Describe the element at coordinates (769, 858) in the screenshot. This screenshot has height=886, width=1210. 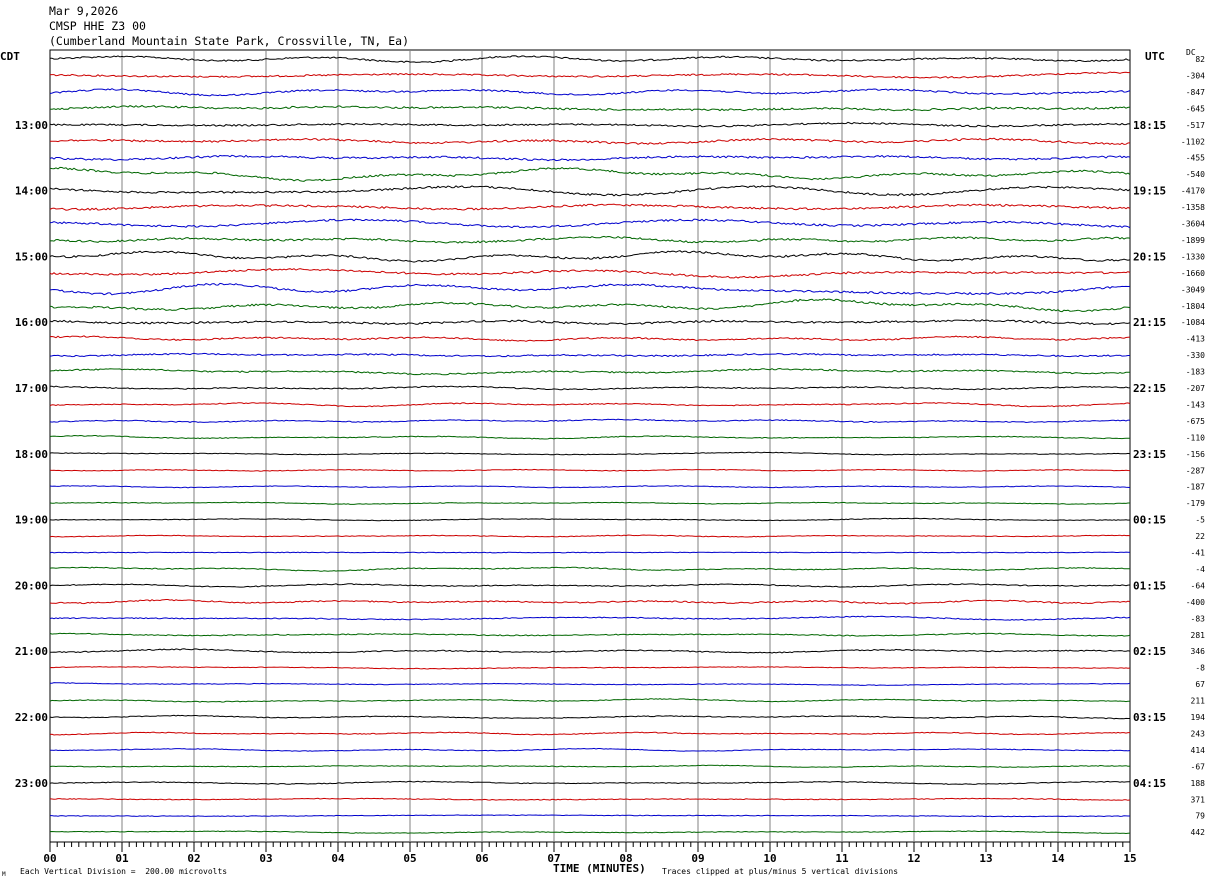
I see `x-tick-label: 10` at that location.